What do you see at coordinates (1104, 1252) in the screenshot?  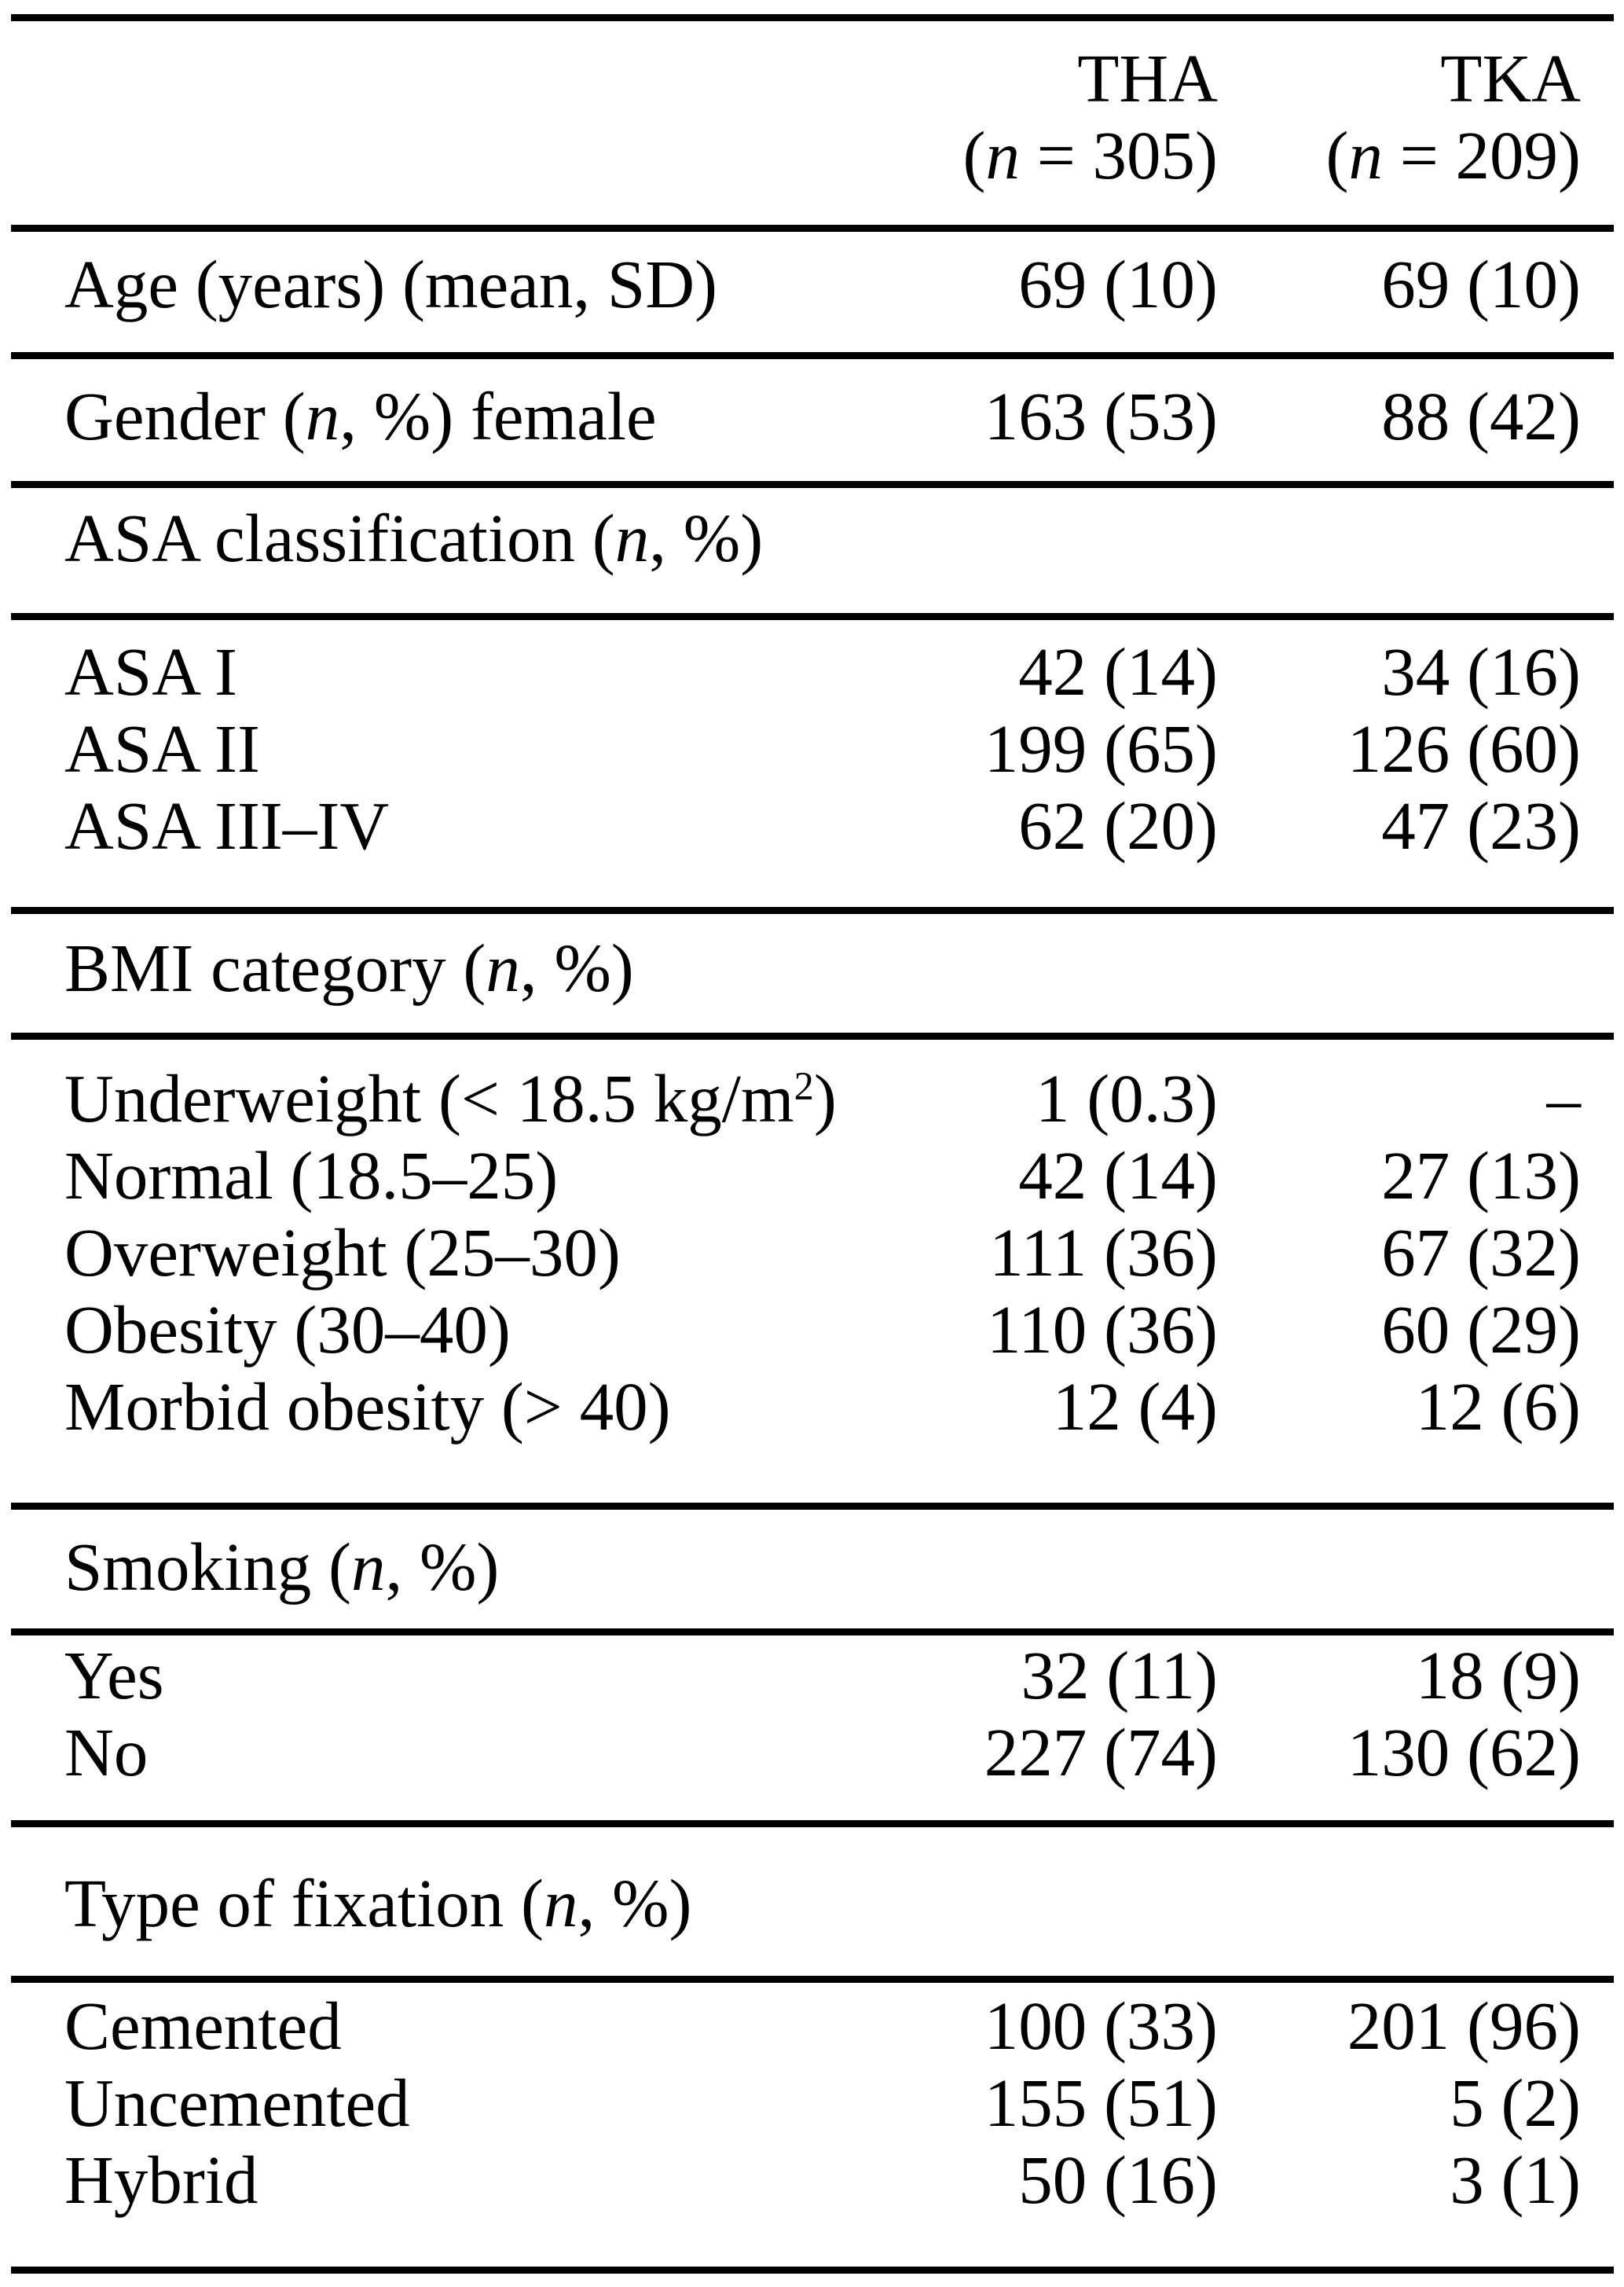 I see `tha-value: 111 (36)` at bounding box center [1104, 1252].